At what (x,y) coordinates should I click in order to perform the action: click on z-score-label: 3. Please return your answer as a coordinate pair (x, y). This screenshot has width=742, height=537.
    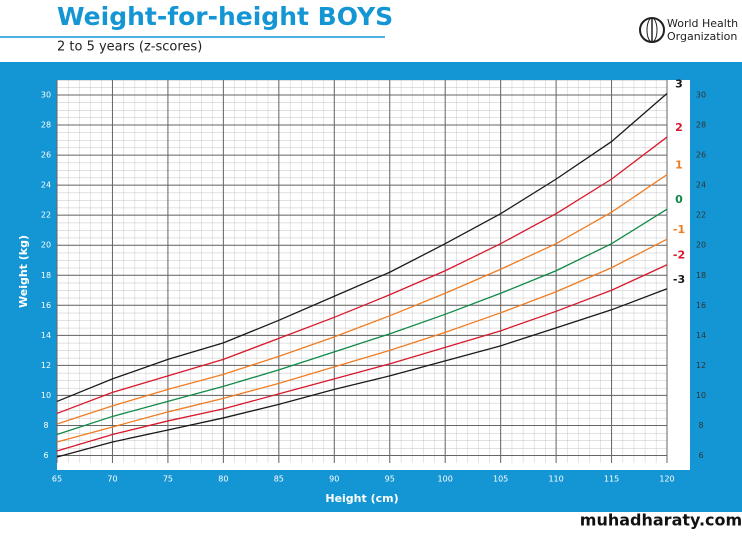
    Looking at the image, I should click on (679, 84).